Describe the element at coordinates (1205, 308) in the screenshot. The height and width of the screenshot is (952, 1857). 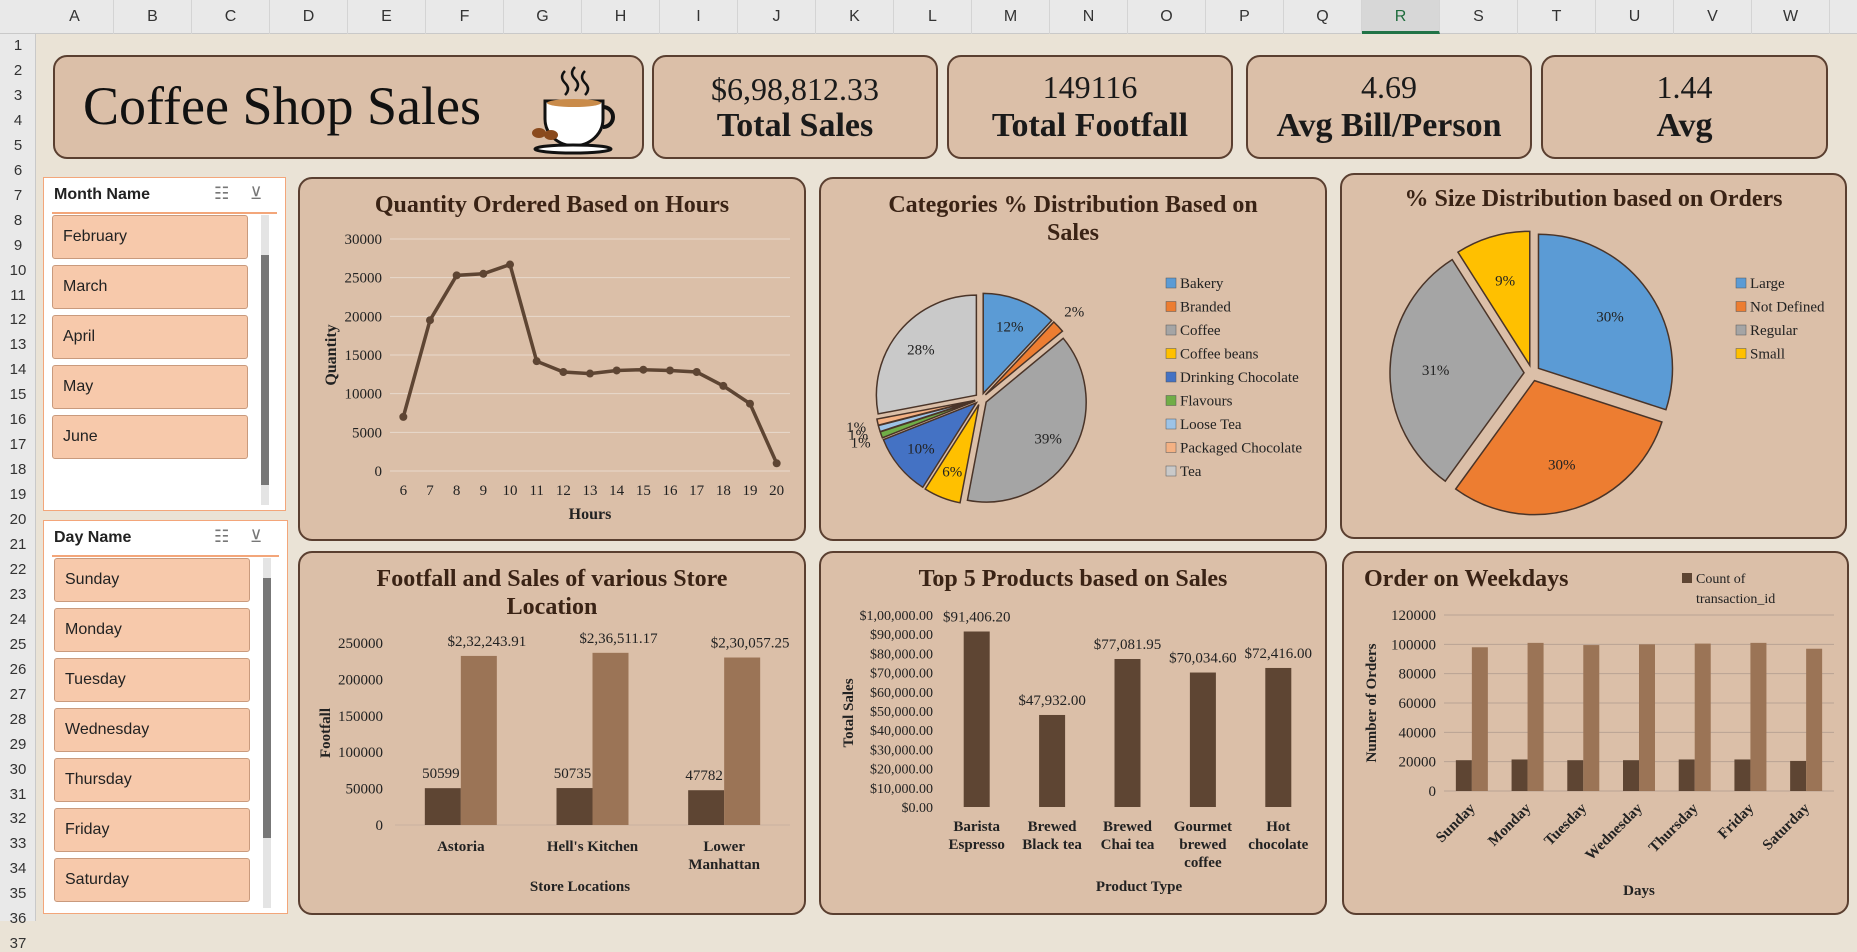
I see `legend-label: Branded` at that location.